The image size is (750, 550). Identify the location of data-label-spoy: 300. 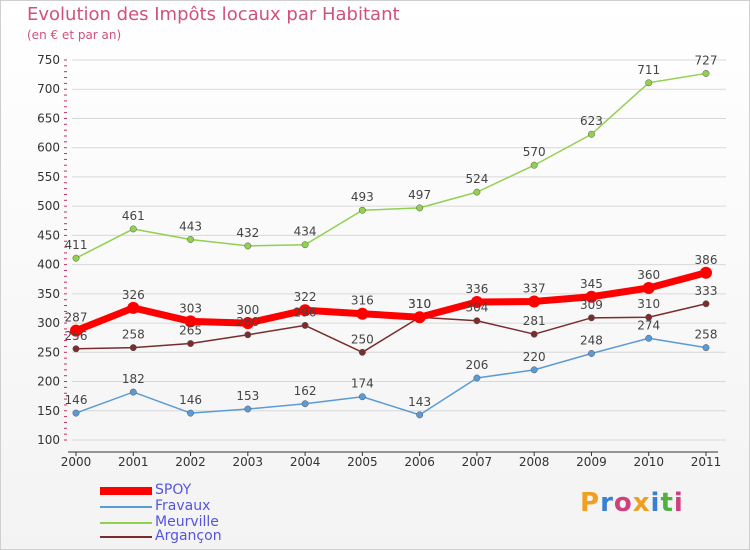
(247, 310).